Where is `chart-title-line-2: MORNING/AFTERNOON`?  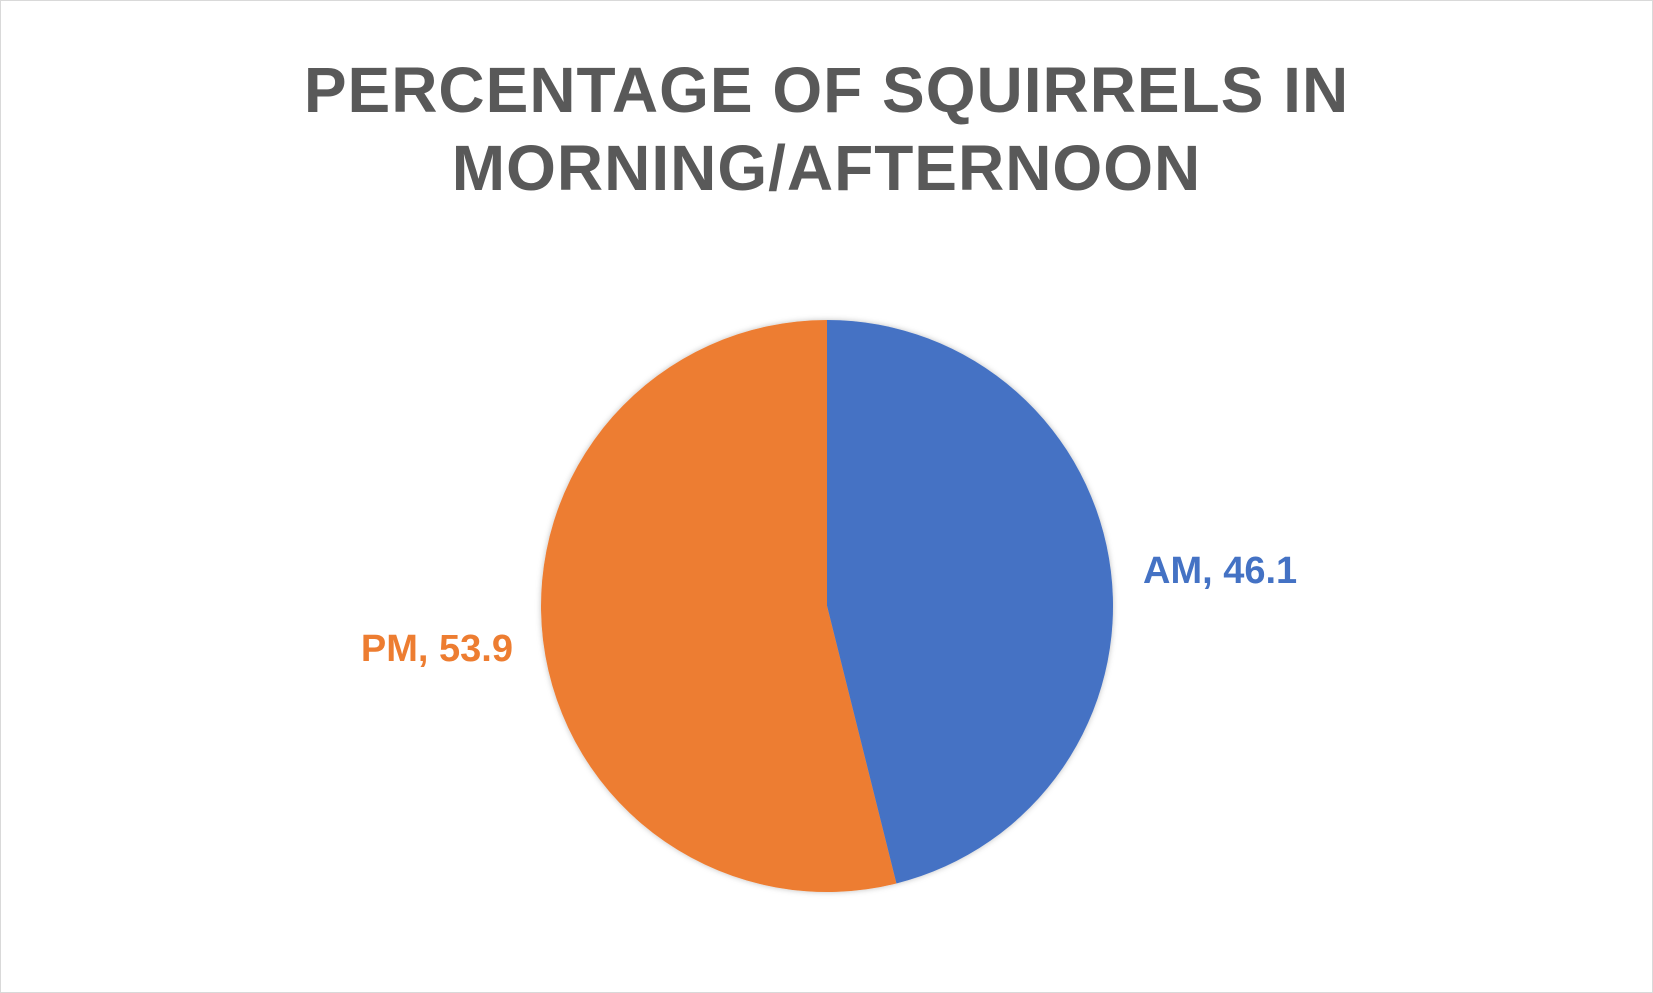 chart-title-line-2: MORNING/AFTERNOON is located at coordinates (826, 168).